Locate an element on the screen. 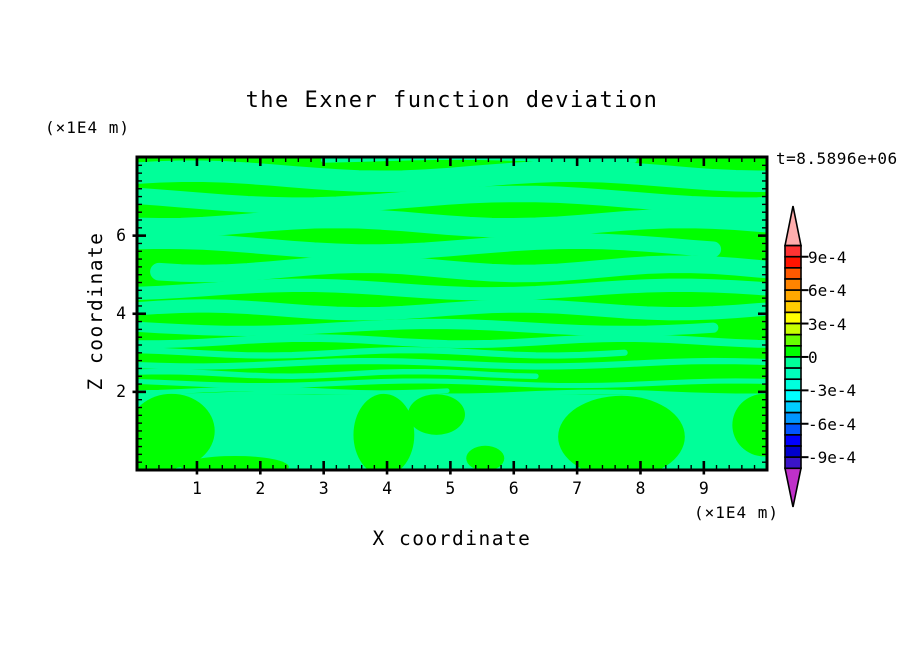  colorbar-label: 9e-4 is located at coordinates (827, 257).